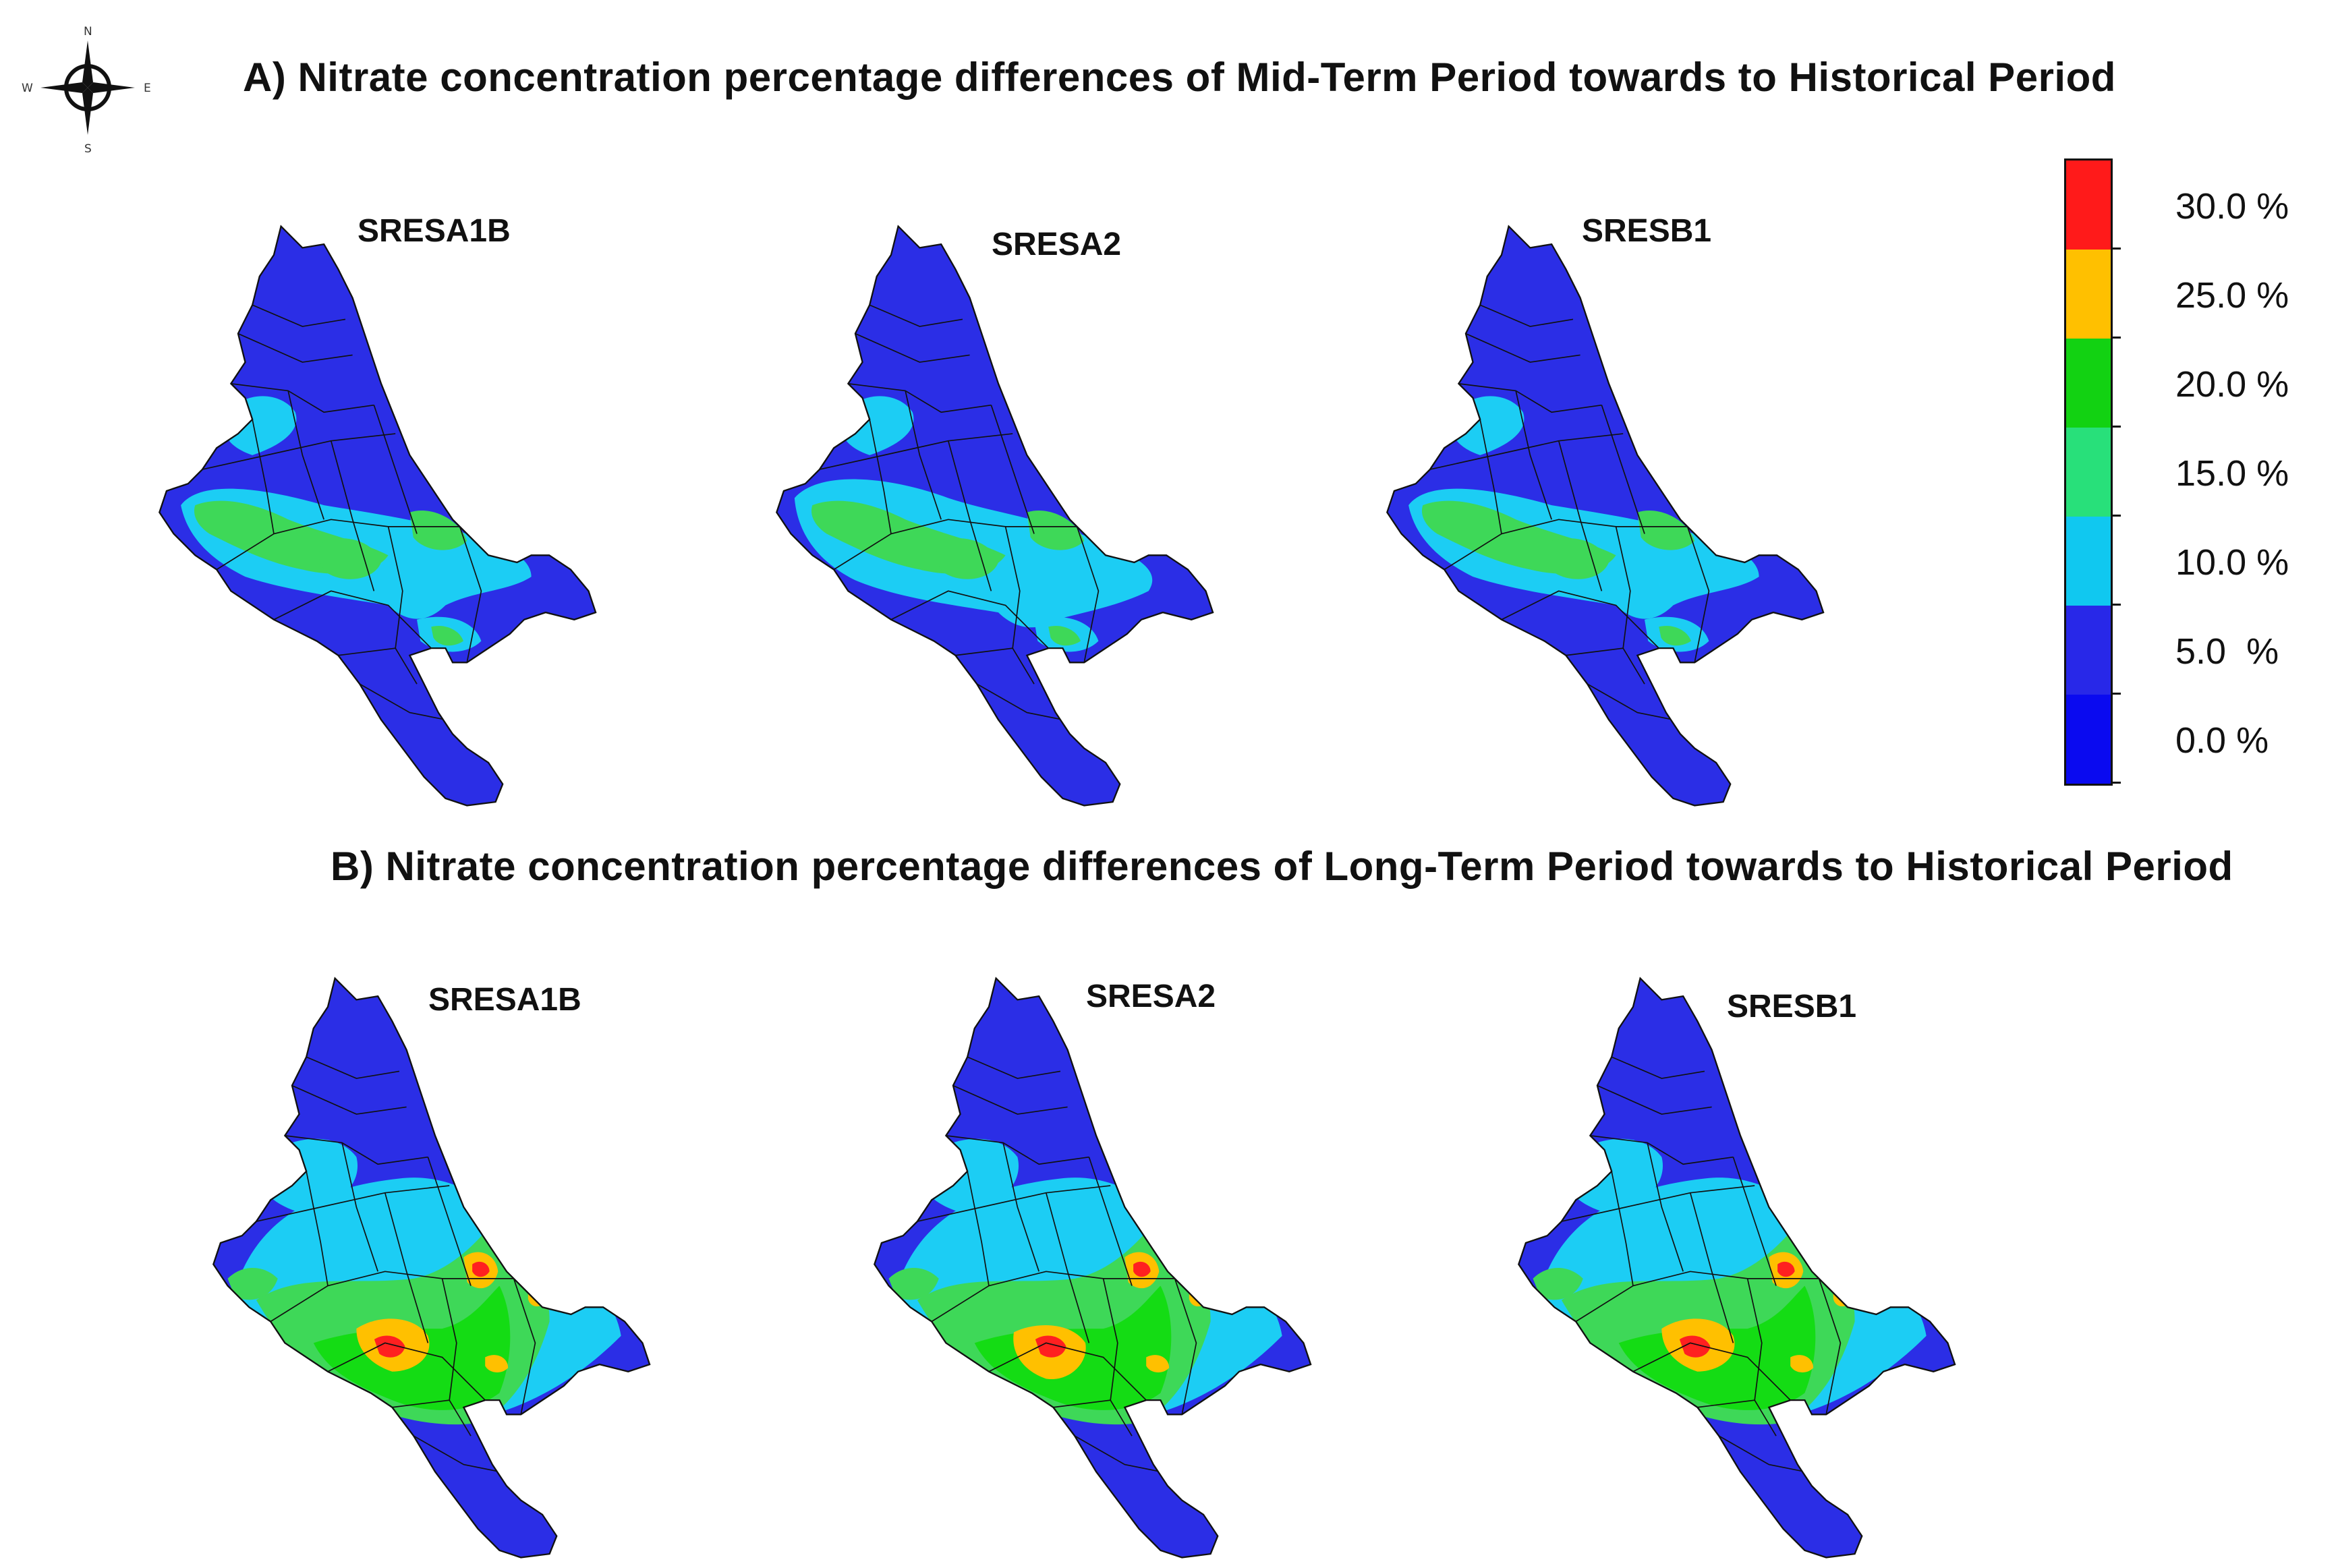 The image size is (2338, 1568). I want to click on legend-label: 30.0 %, so click(2232, 206).